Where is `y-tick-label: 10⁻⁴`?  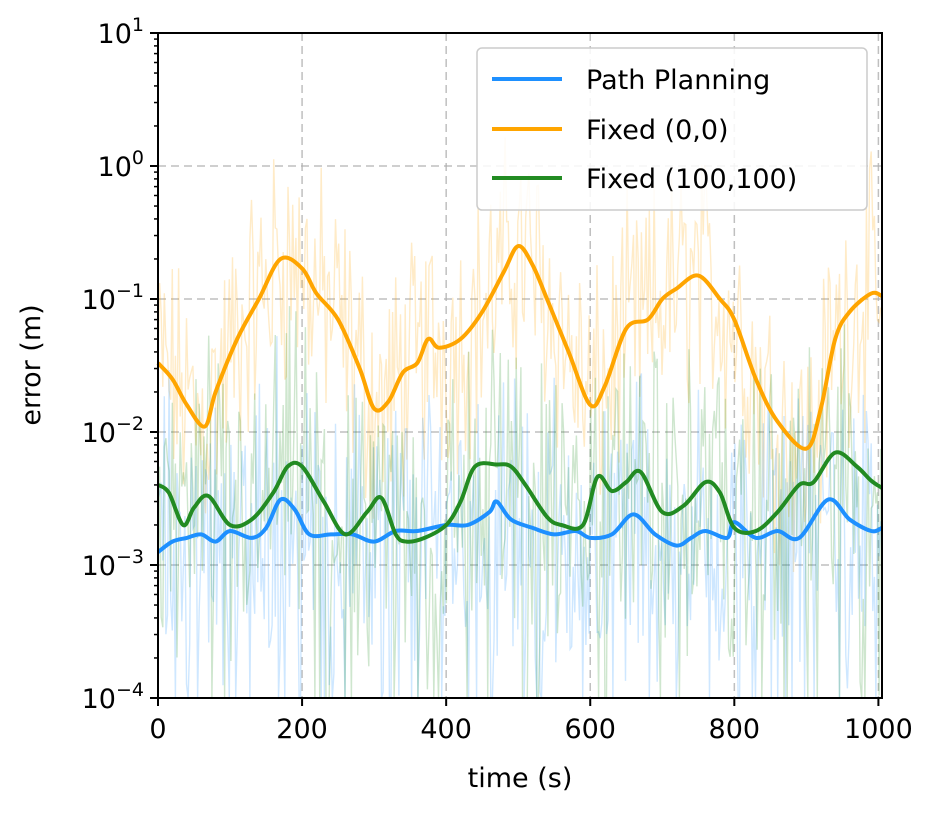
y-tick-label: 10⁻⁴ is located at coordinates (113, 697).